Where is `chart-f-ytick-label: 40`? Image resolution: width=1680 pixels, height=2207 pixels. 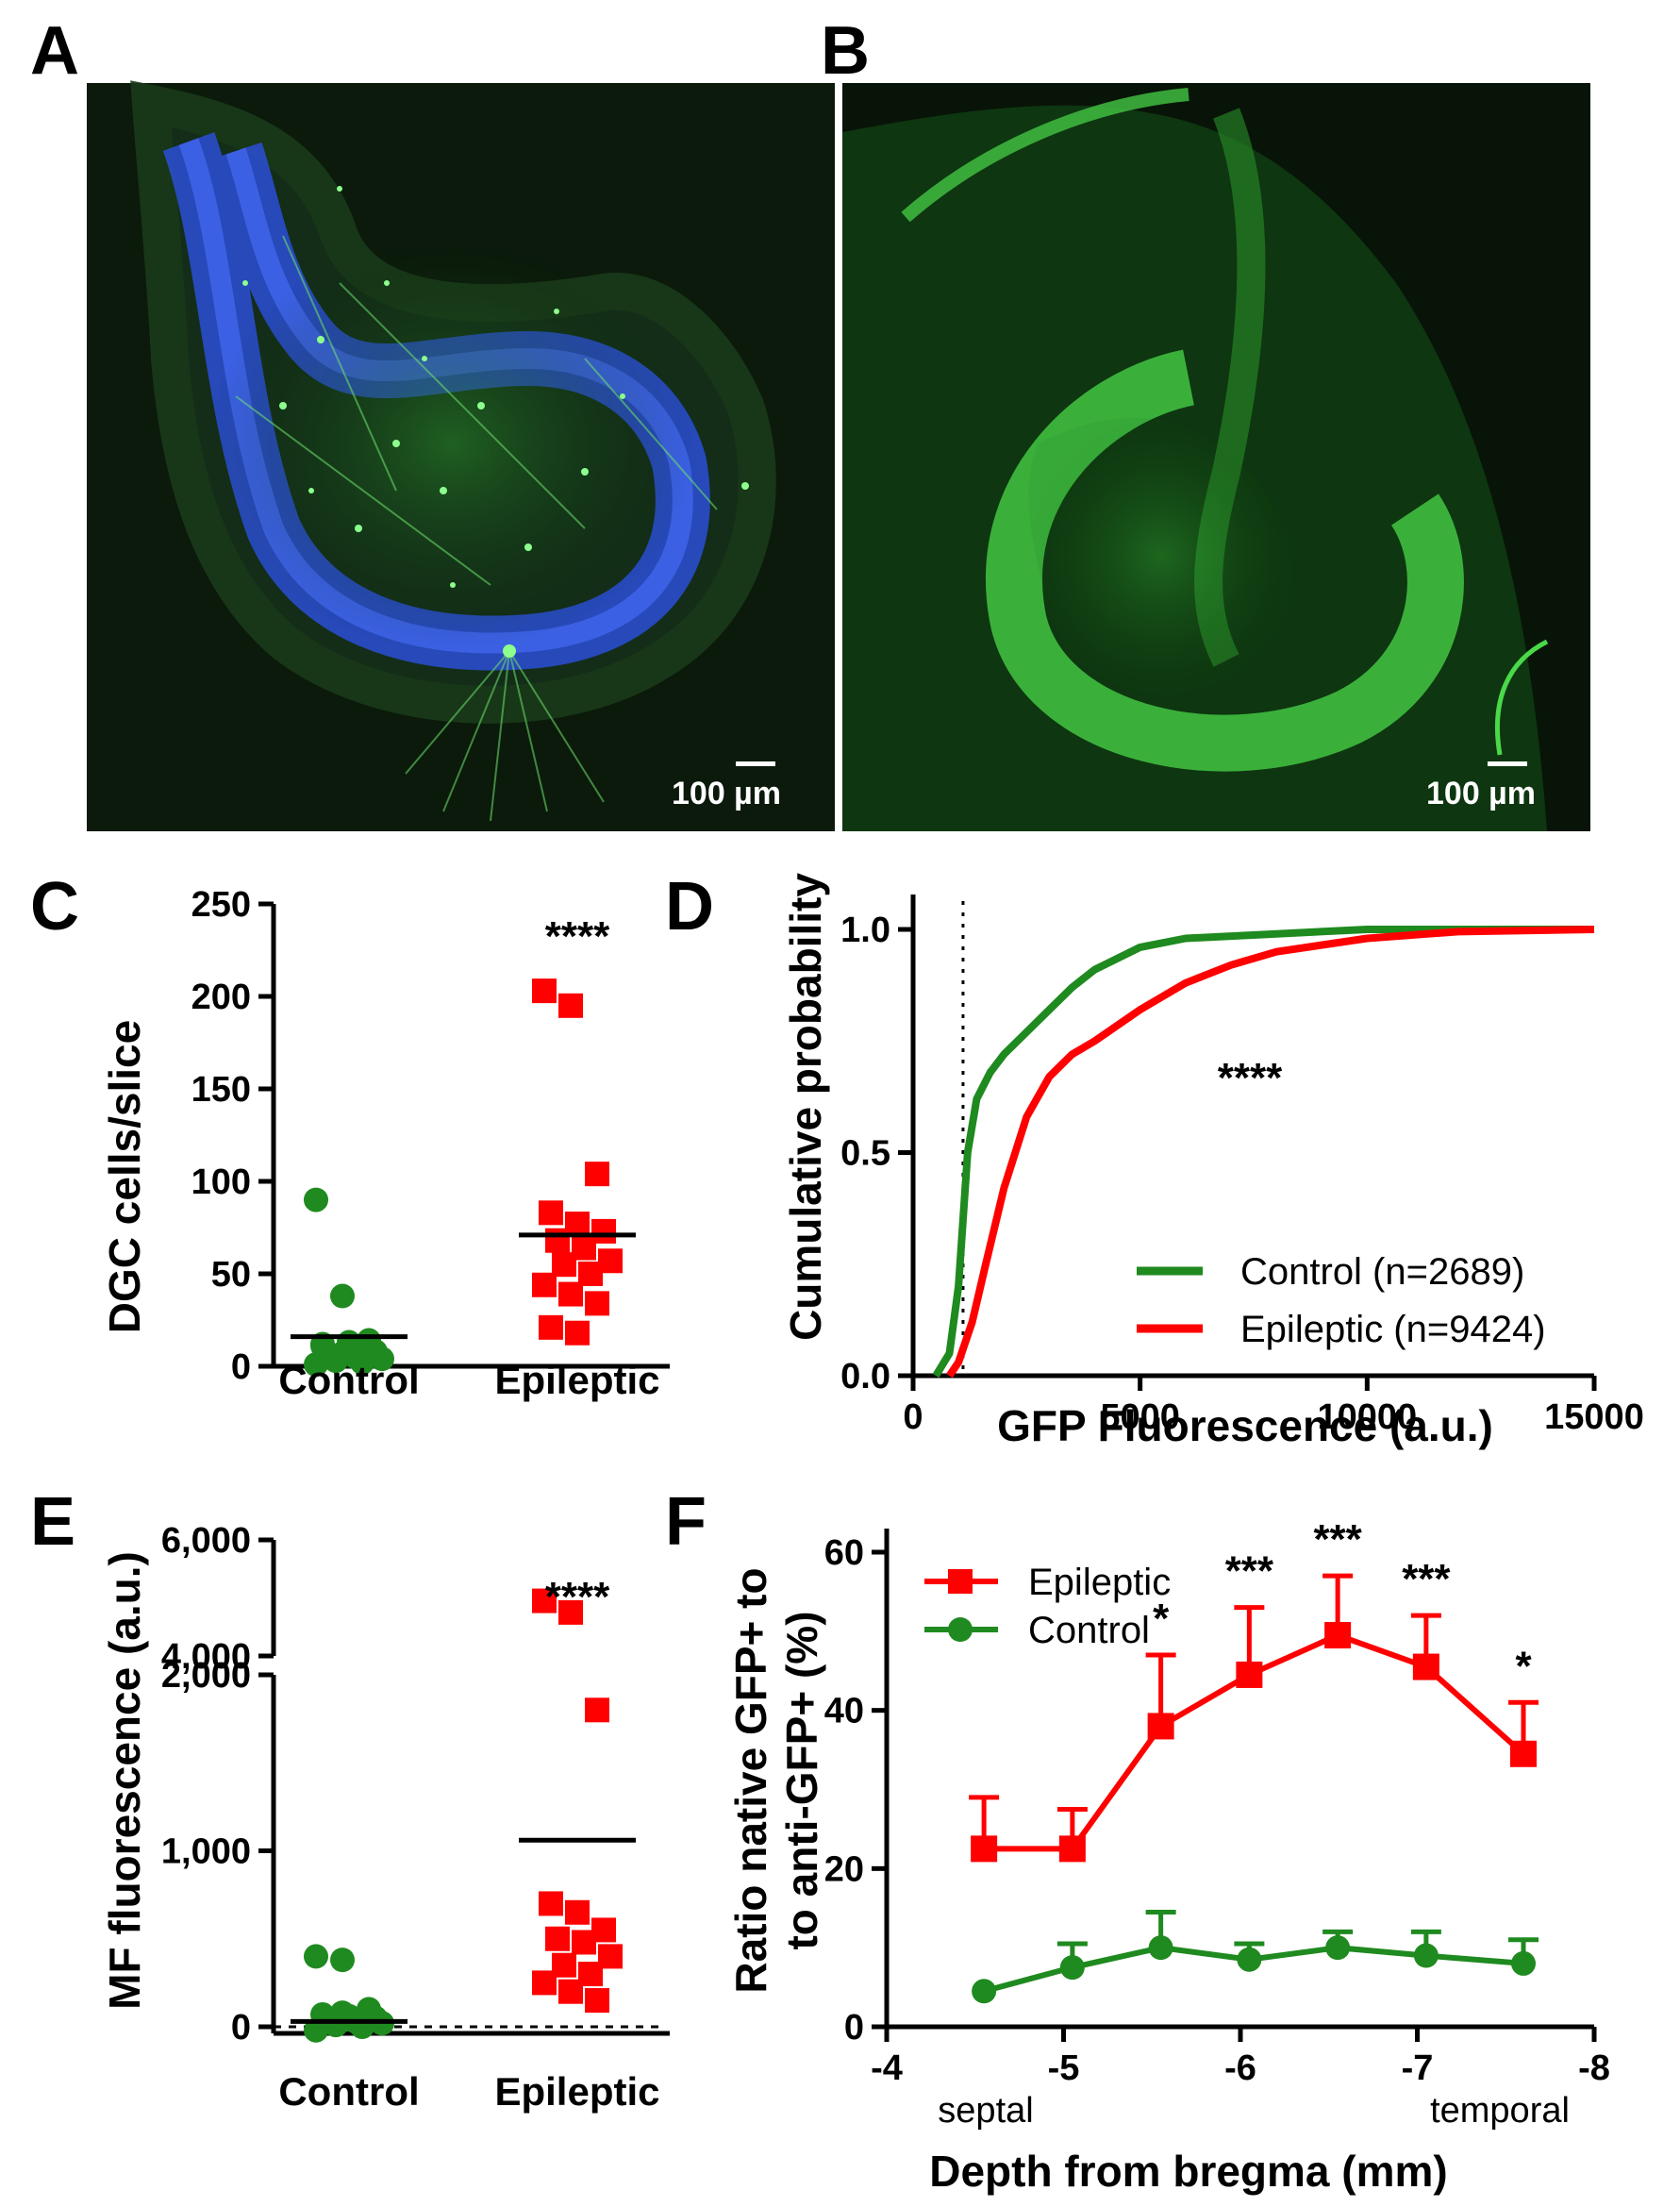 chart-f-ytick-label: 40 is located at coordinates (844, 1712).